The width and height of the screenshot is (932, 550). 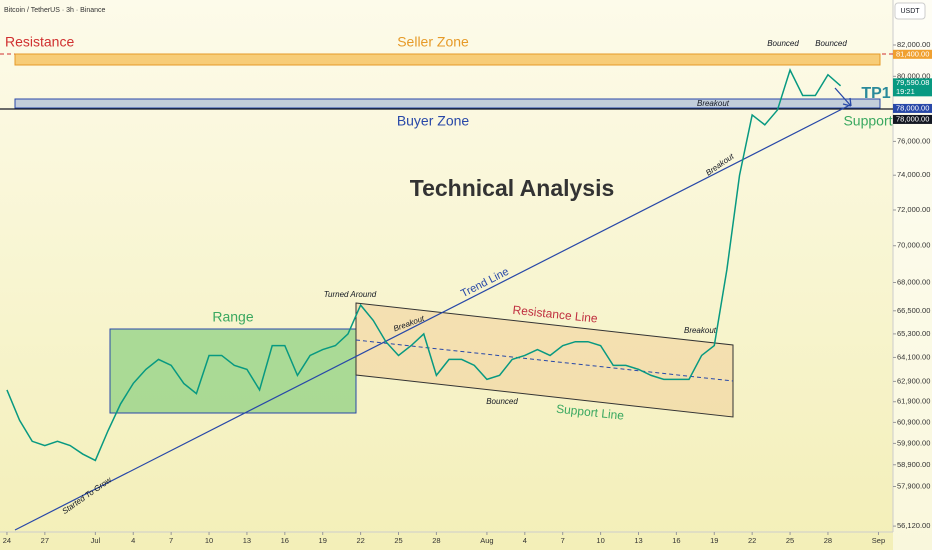 I want to click on buyer-zone, so click(x=447, y=103).